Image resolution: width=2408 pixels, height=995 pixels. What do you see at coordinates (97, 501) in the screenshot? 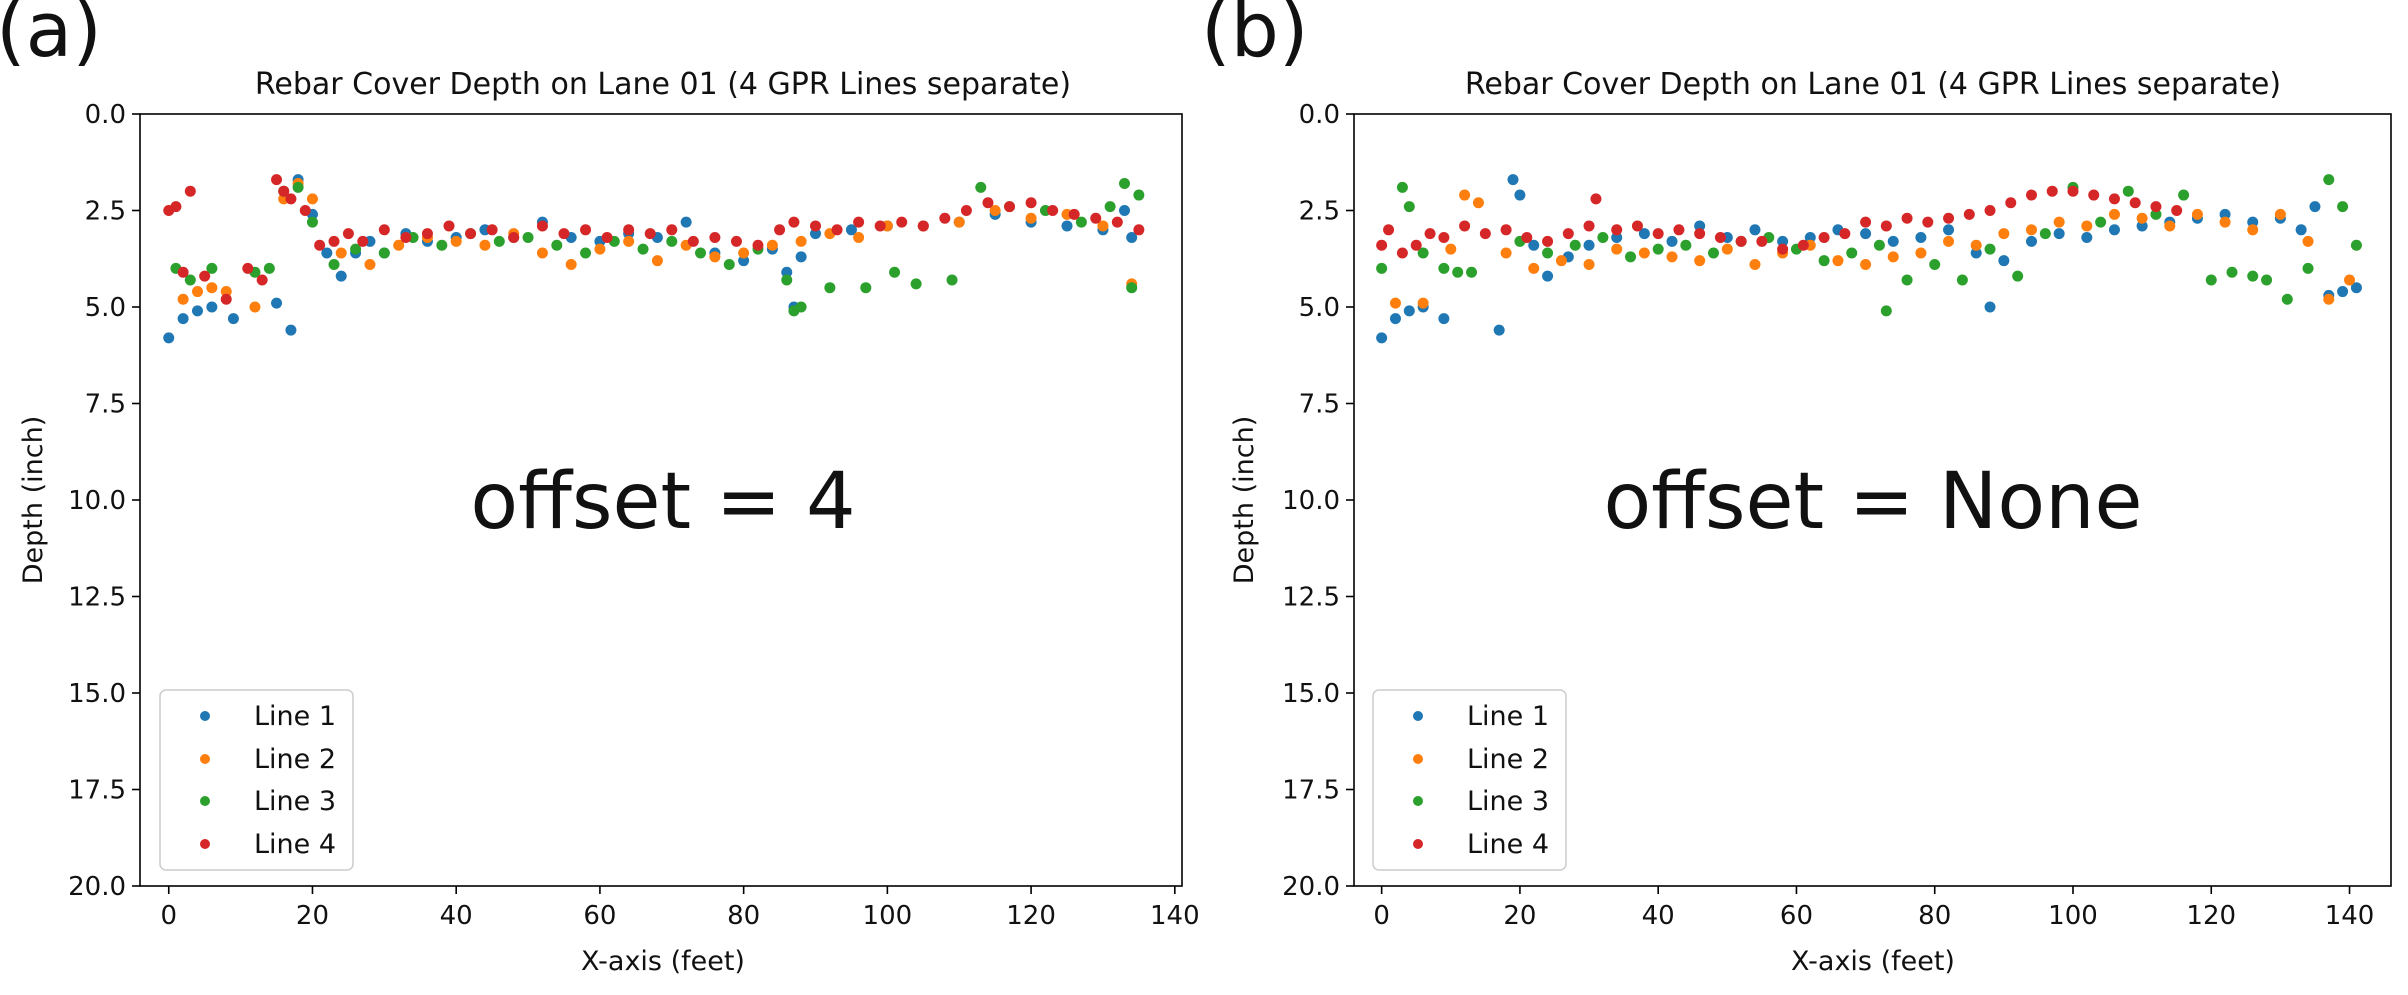
I see `y-tick-label: 10.0` at bounding box center [97, 501].